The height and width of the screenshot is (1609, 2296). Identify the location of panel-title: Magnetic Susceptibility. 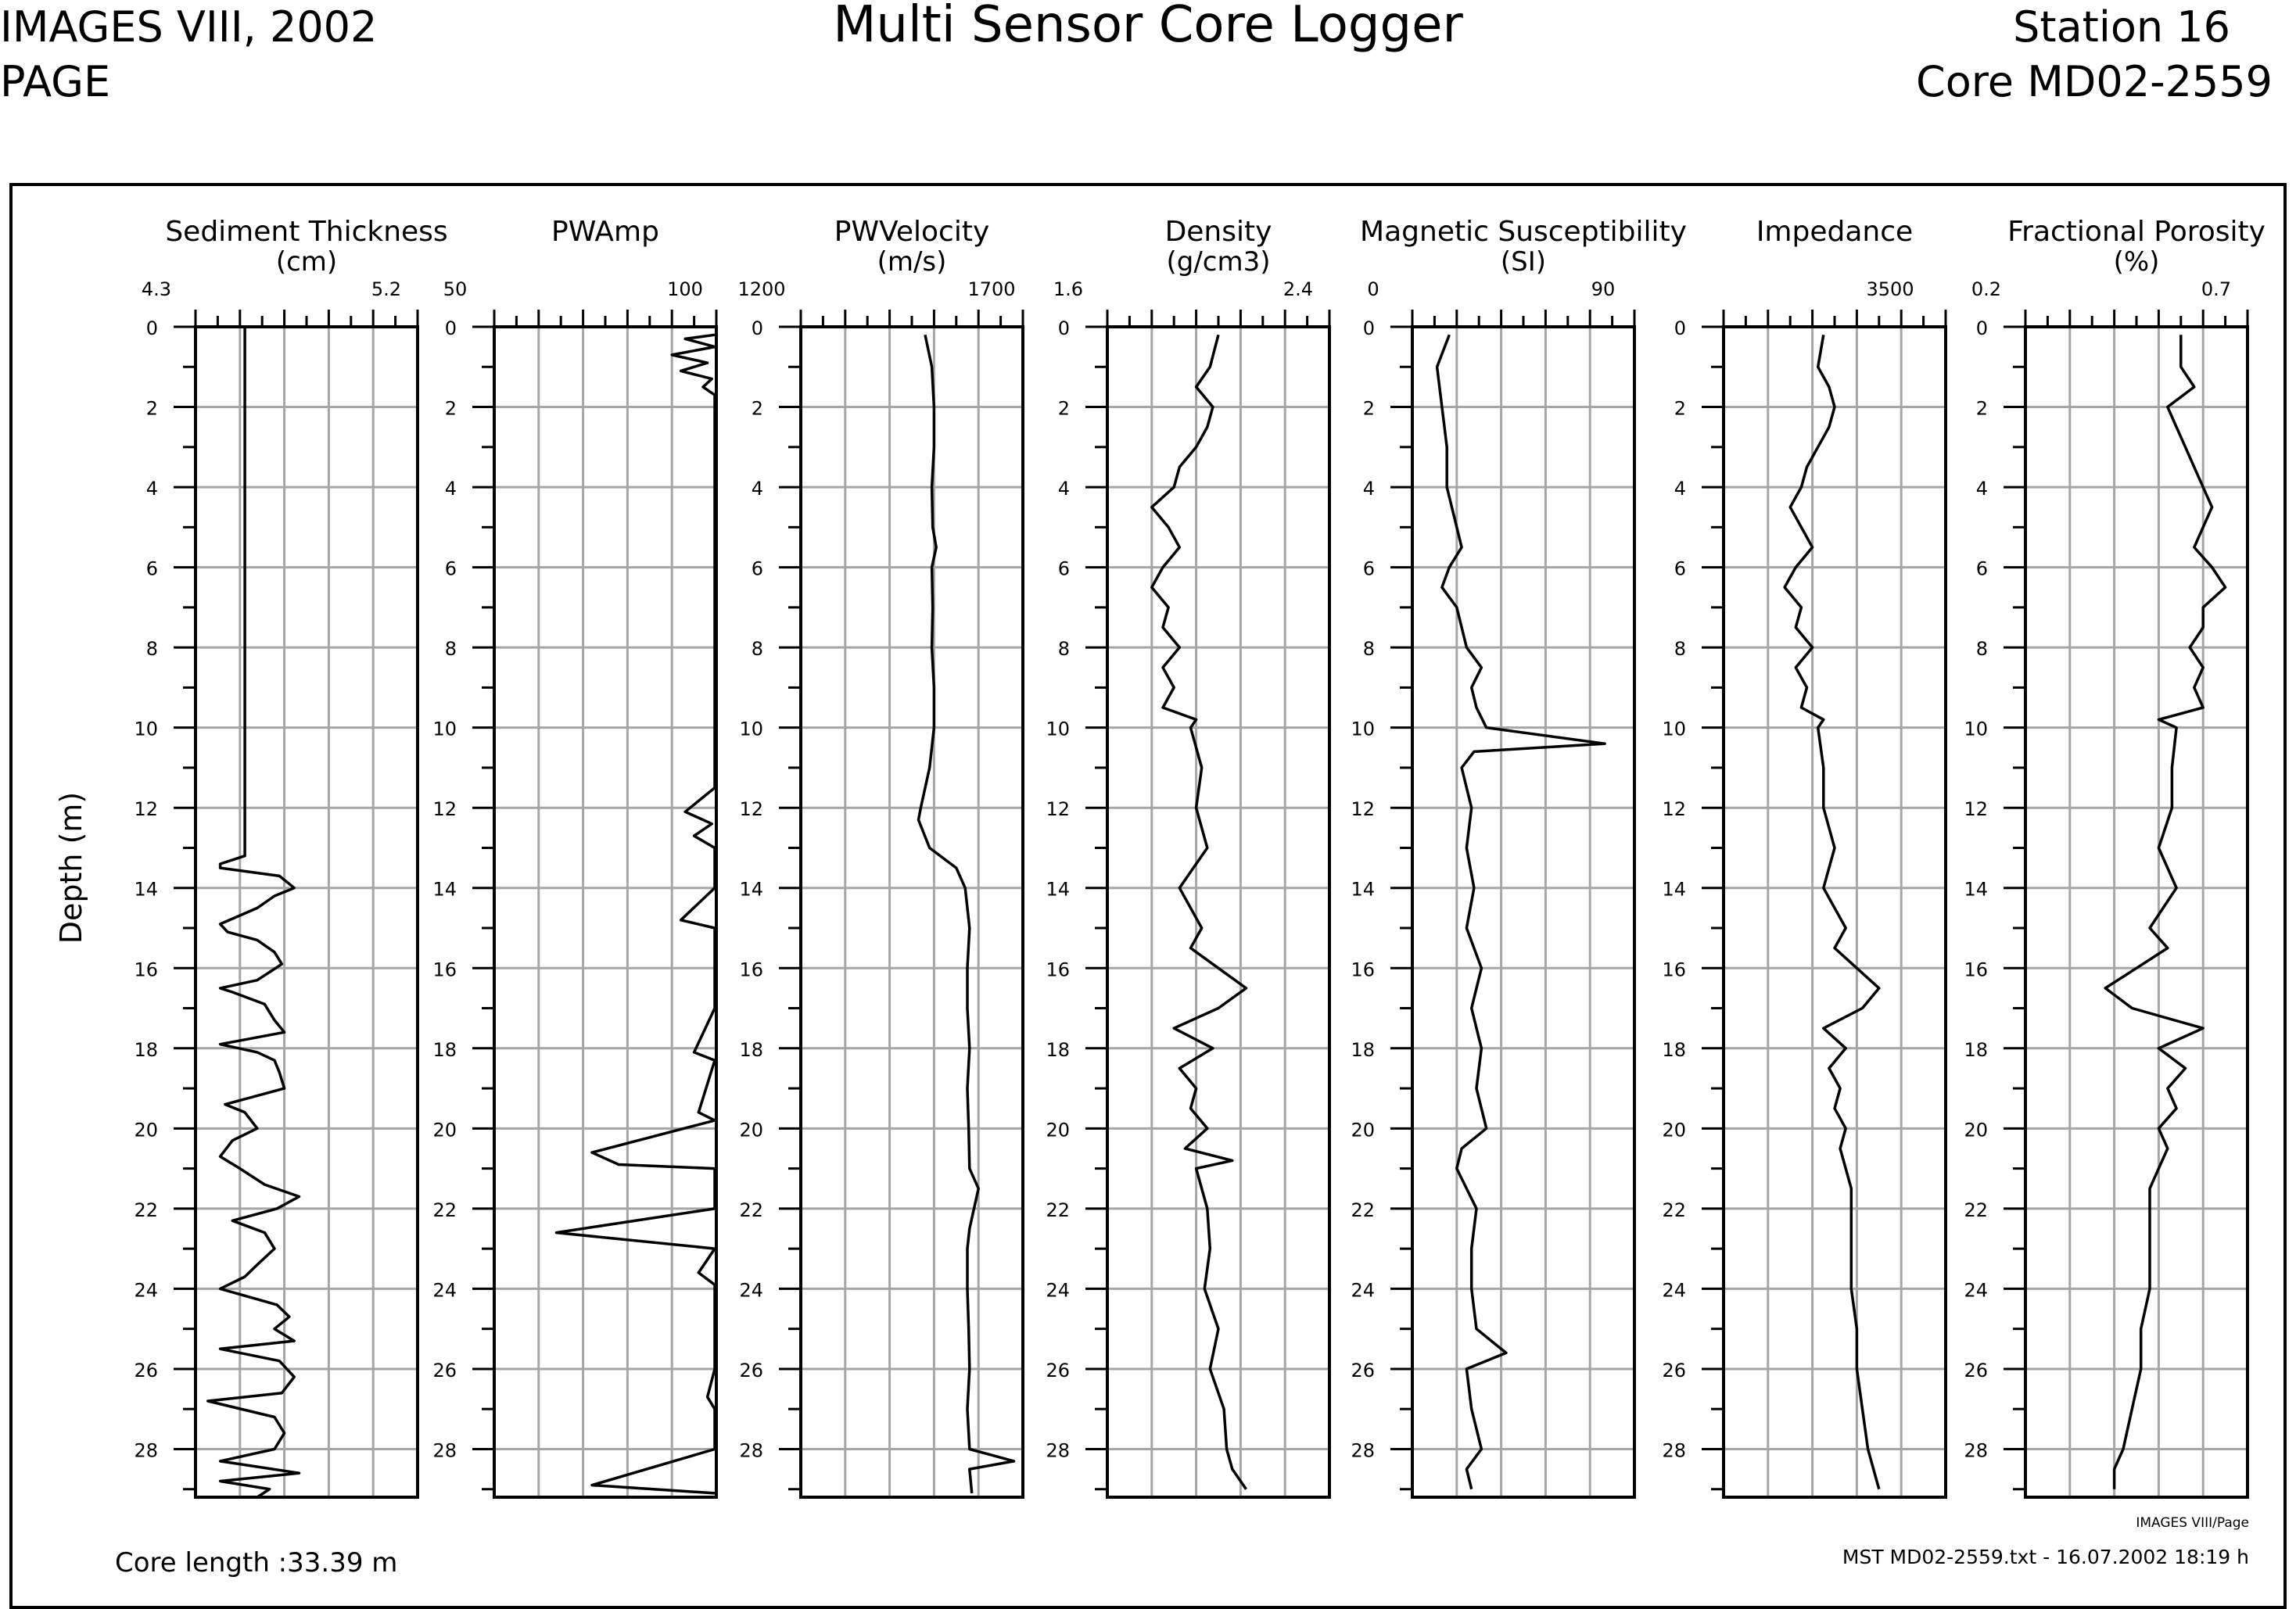
(1523, 232).